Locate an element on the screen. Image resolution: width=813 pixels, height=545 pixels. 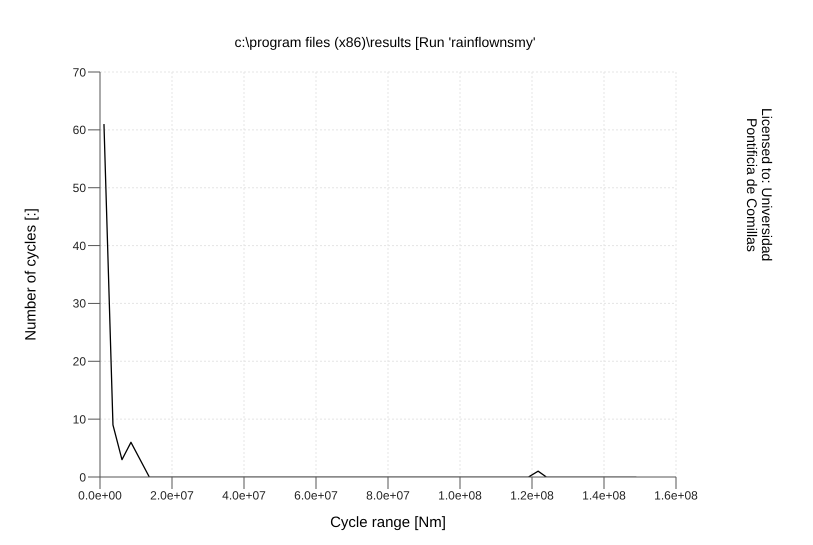
x-tick-label: 4.0e+07 is located at coordinates (244, 495).